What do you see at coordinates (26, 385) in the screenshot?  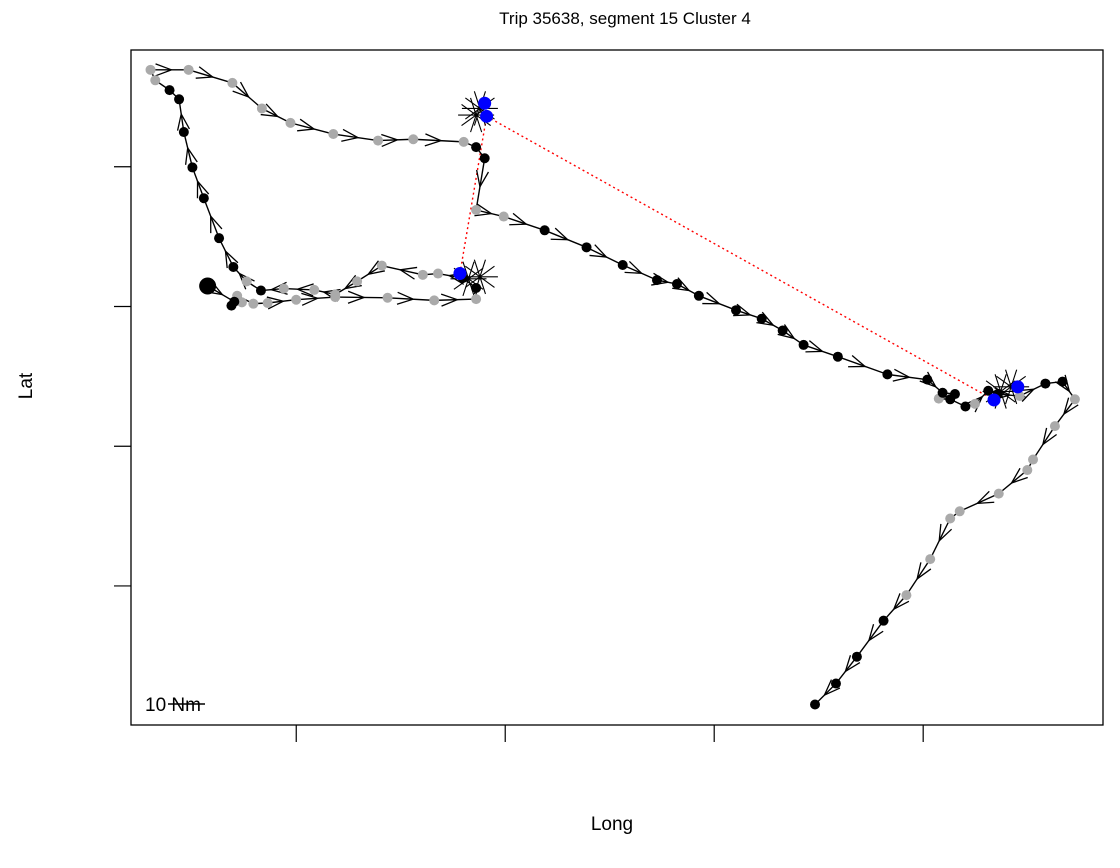 I see `y-axis-label: Lat` at bounding box center [26, 385].